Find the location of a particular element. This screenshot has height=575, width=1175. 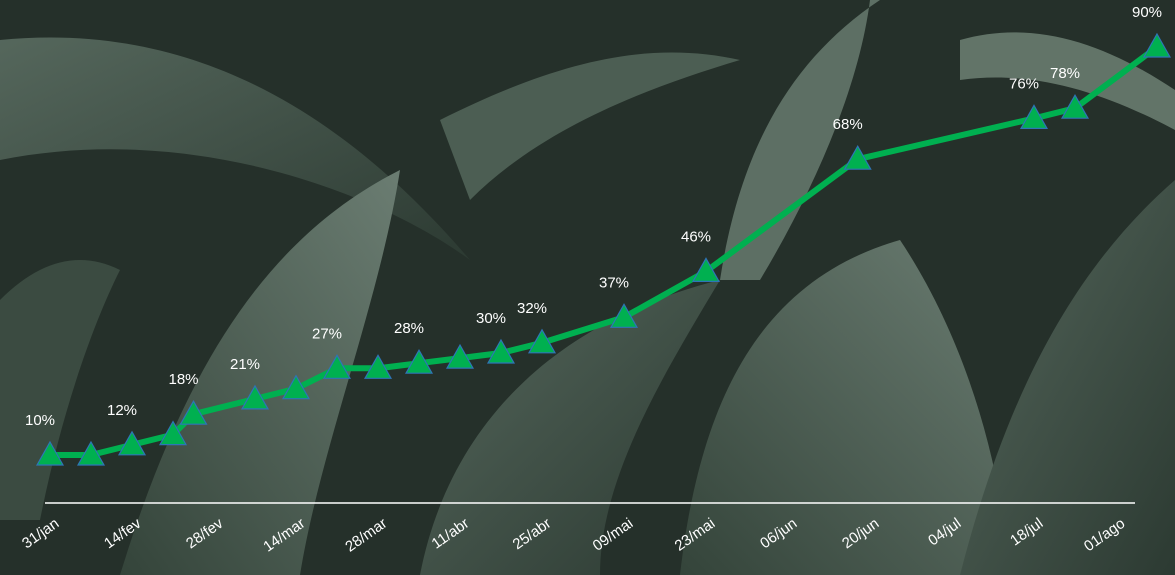

data-label: 32% is located at coordinates (532, 308).